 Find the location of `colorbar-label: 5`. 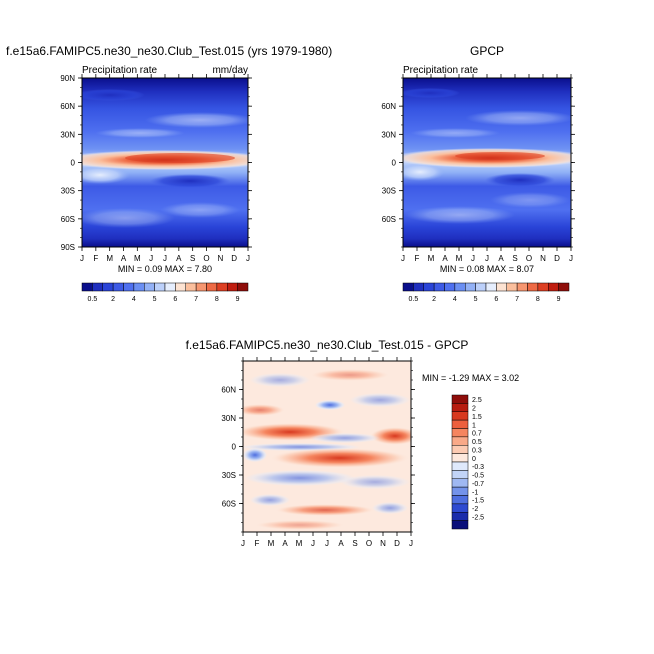

colorbar-label: 5 is located at coordinates (155, 299).